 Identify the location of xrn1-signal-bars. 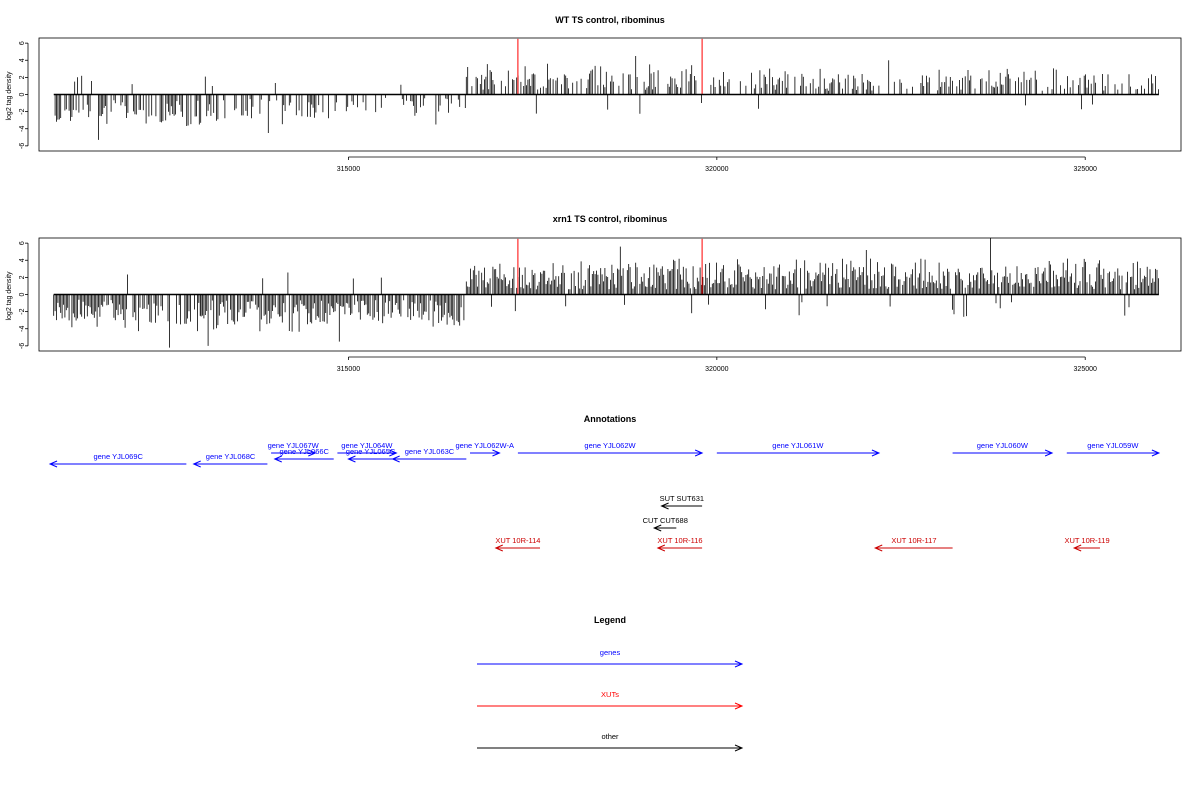
(606, 293).